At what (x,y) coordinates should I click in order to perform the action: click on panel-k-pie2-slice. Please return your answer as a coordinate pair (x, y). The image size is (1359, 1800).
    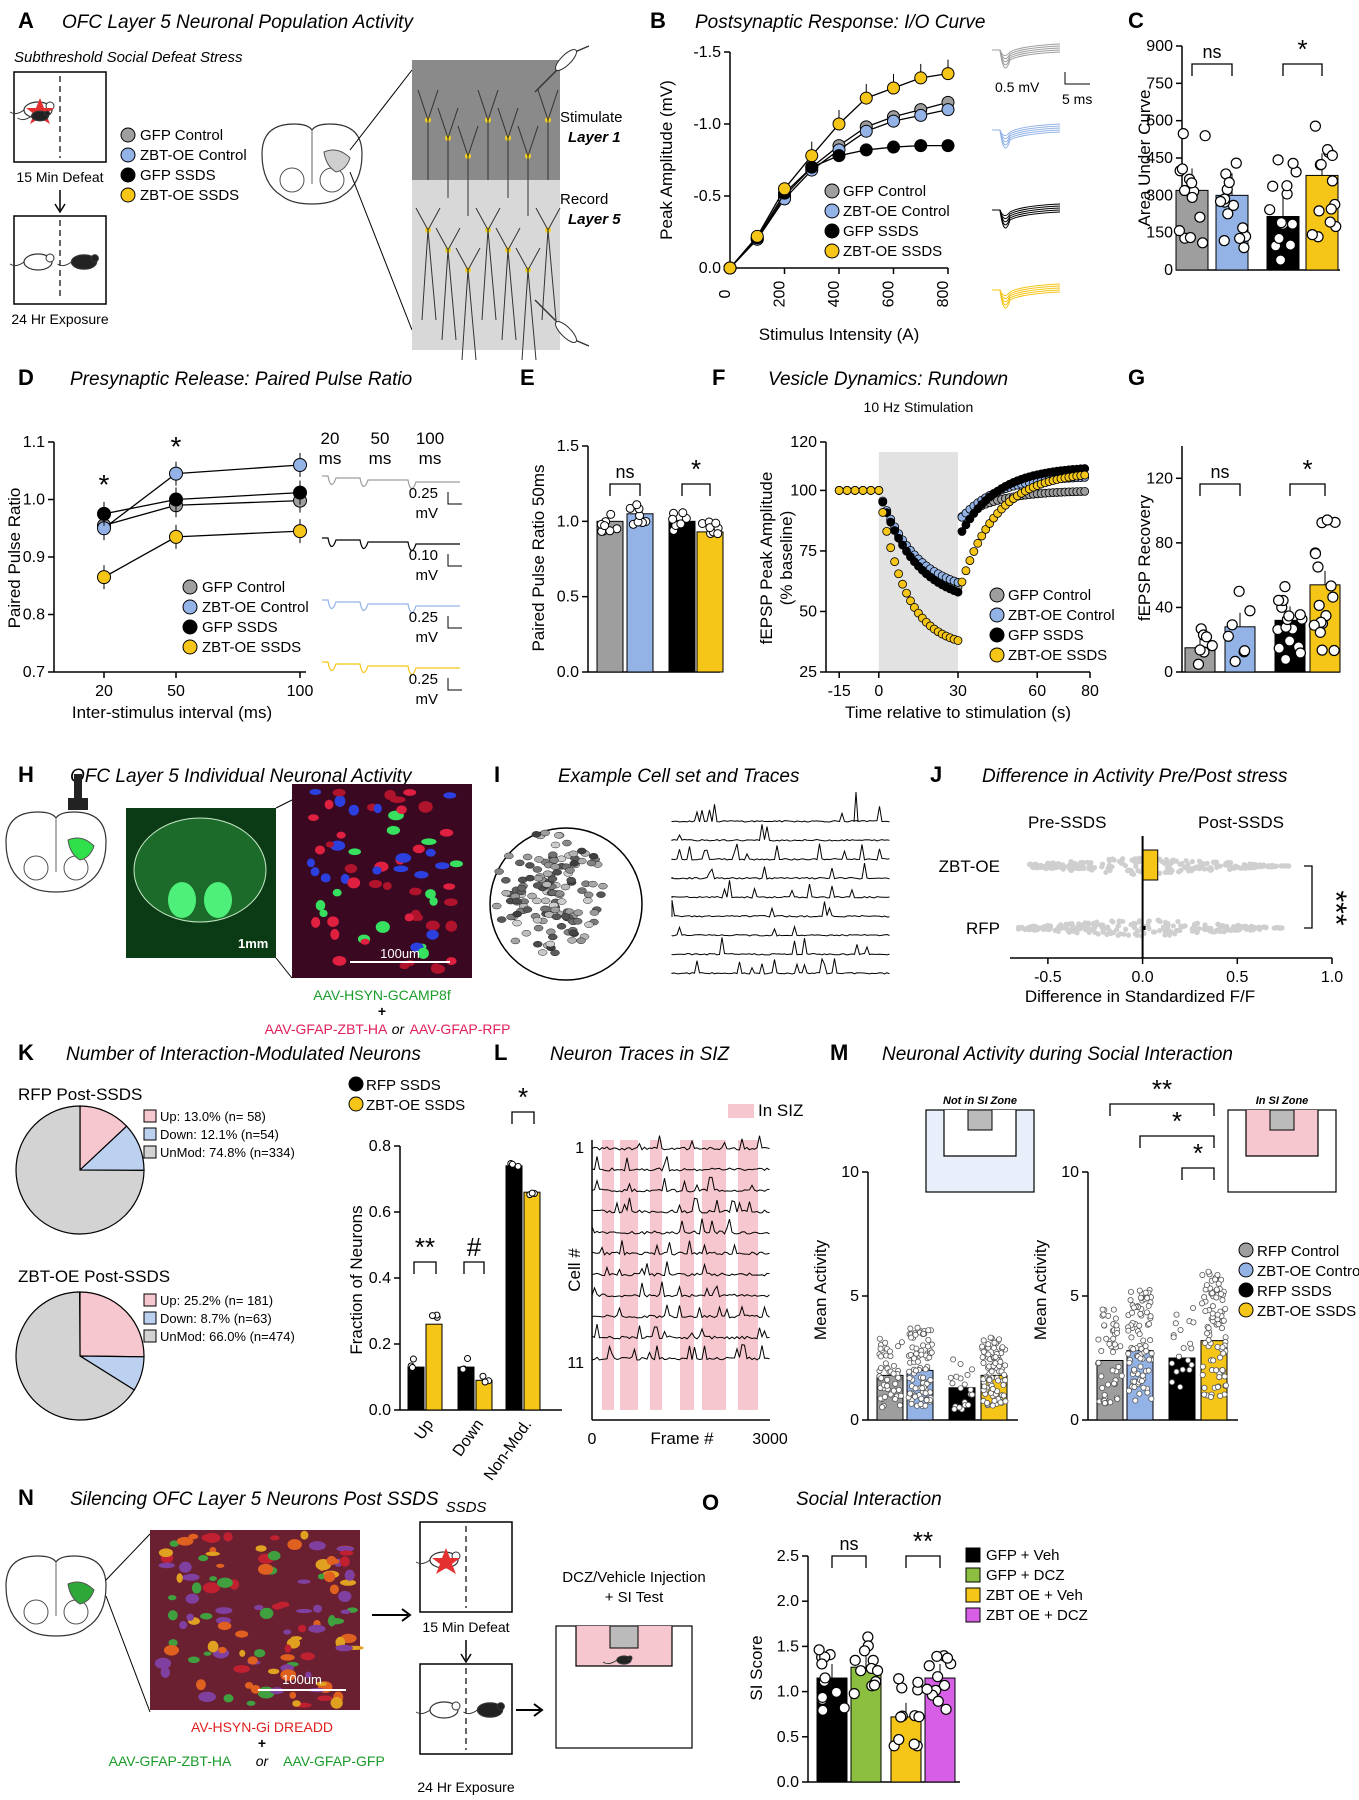
    Looking at the image, I should click on (75, 1356).